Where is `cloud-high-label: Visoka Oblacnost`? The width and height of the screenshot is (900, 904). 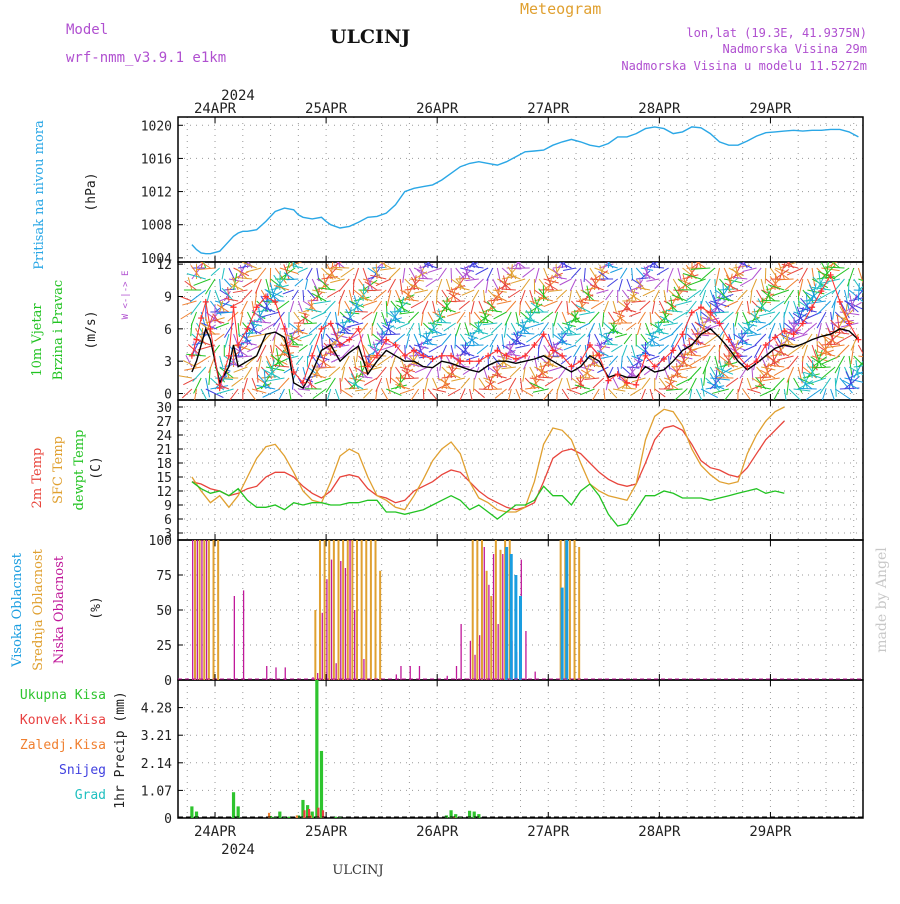 cloud-high-label: Visoka Oblacnost is located at coordinates (17, 610).